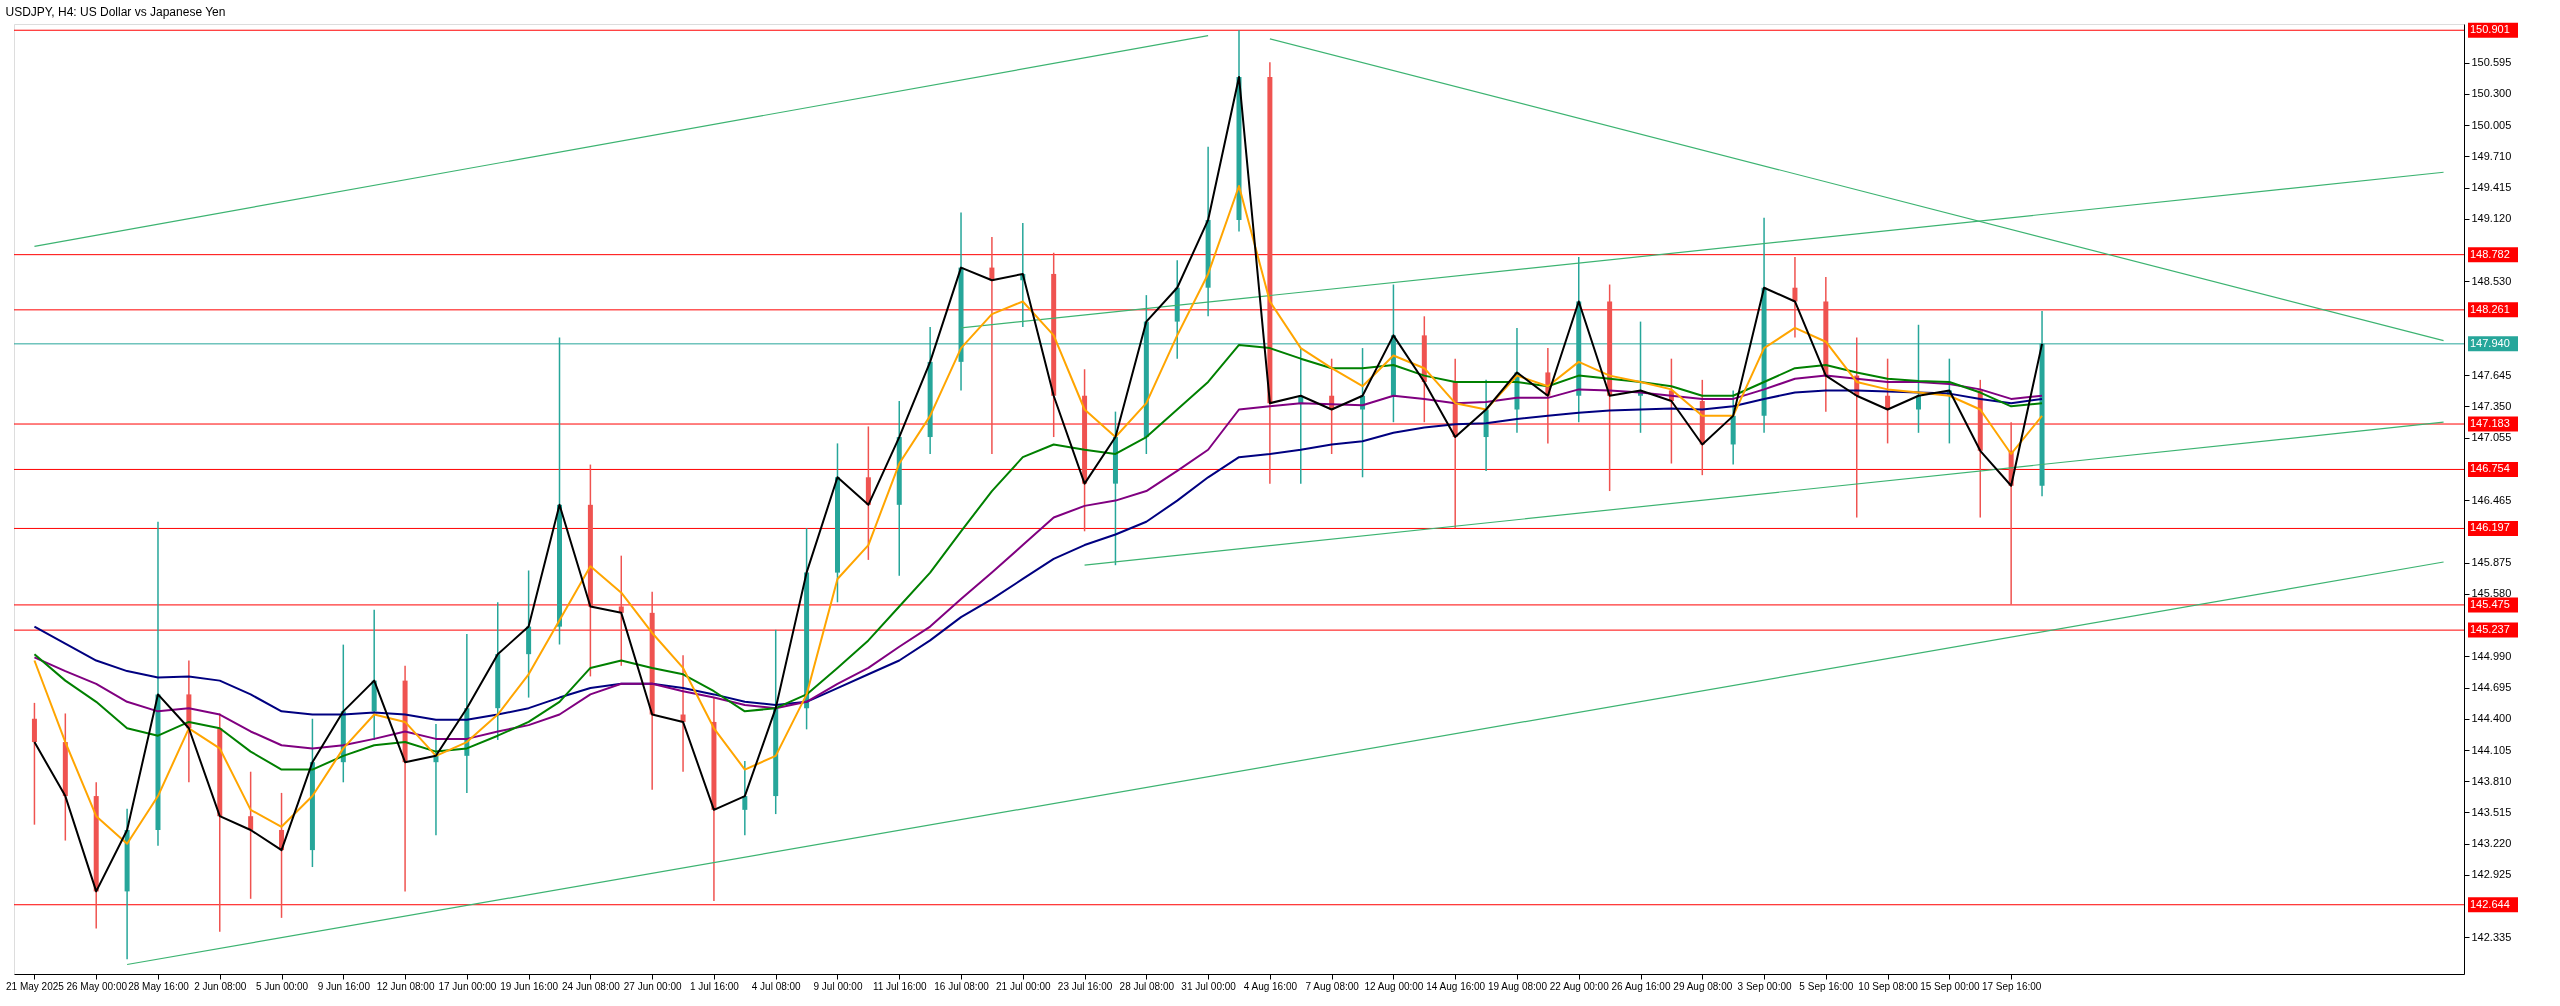 The width and height of the screenshot is (2560, 1006). What do you see at coordinates (2491, 187) in the screenshot?
I see `y-tick-label: 149.415` at bounding box center [2491, 187].